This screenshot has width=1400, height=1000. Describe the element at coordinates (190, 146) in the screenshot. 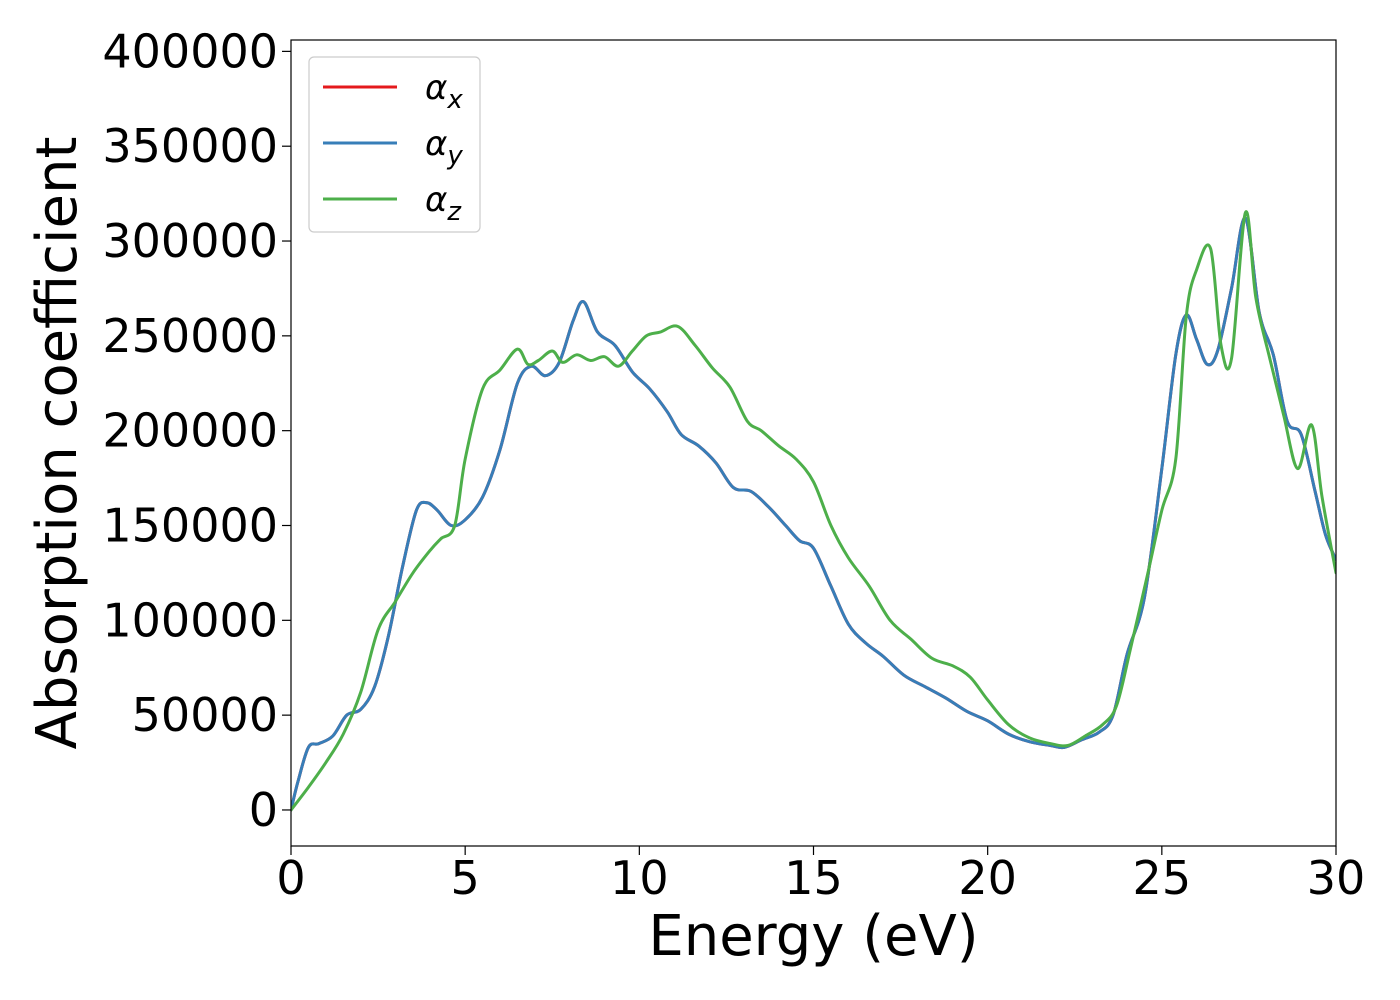

I see `y-tick-label: 350000` at that location.